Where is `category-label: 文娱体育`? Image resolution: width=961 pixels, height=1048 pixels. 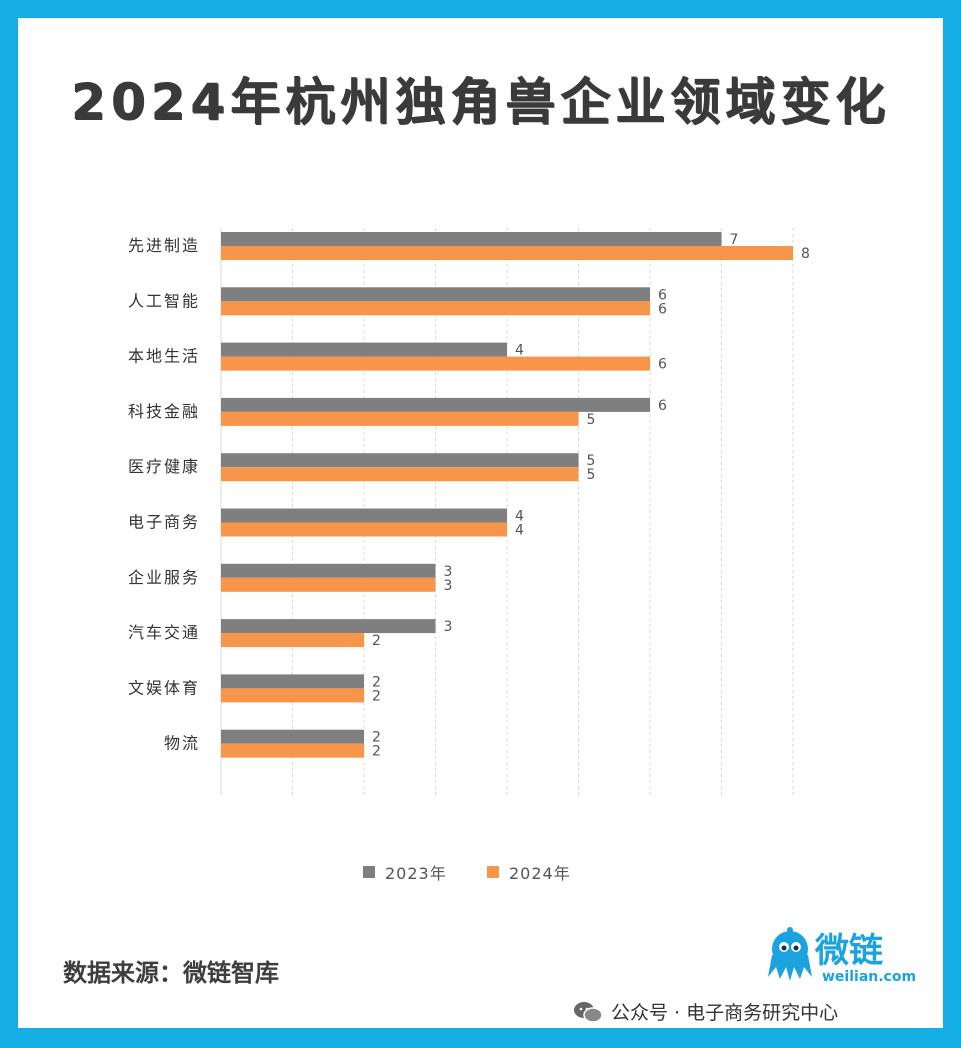
category-label: 文娱体育 is located at coordinates (164, 687).